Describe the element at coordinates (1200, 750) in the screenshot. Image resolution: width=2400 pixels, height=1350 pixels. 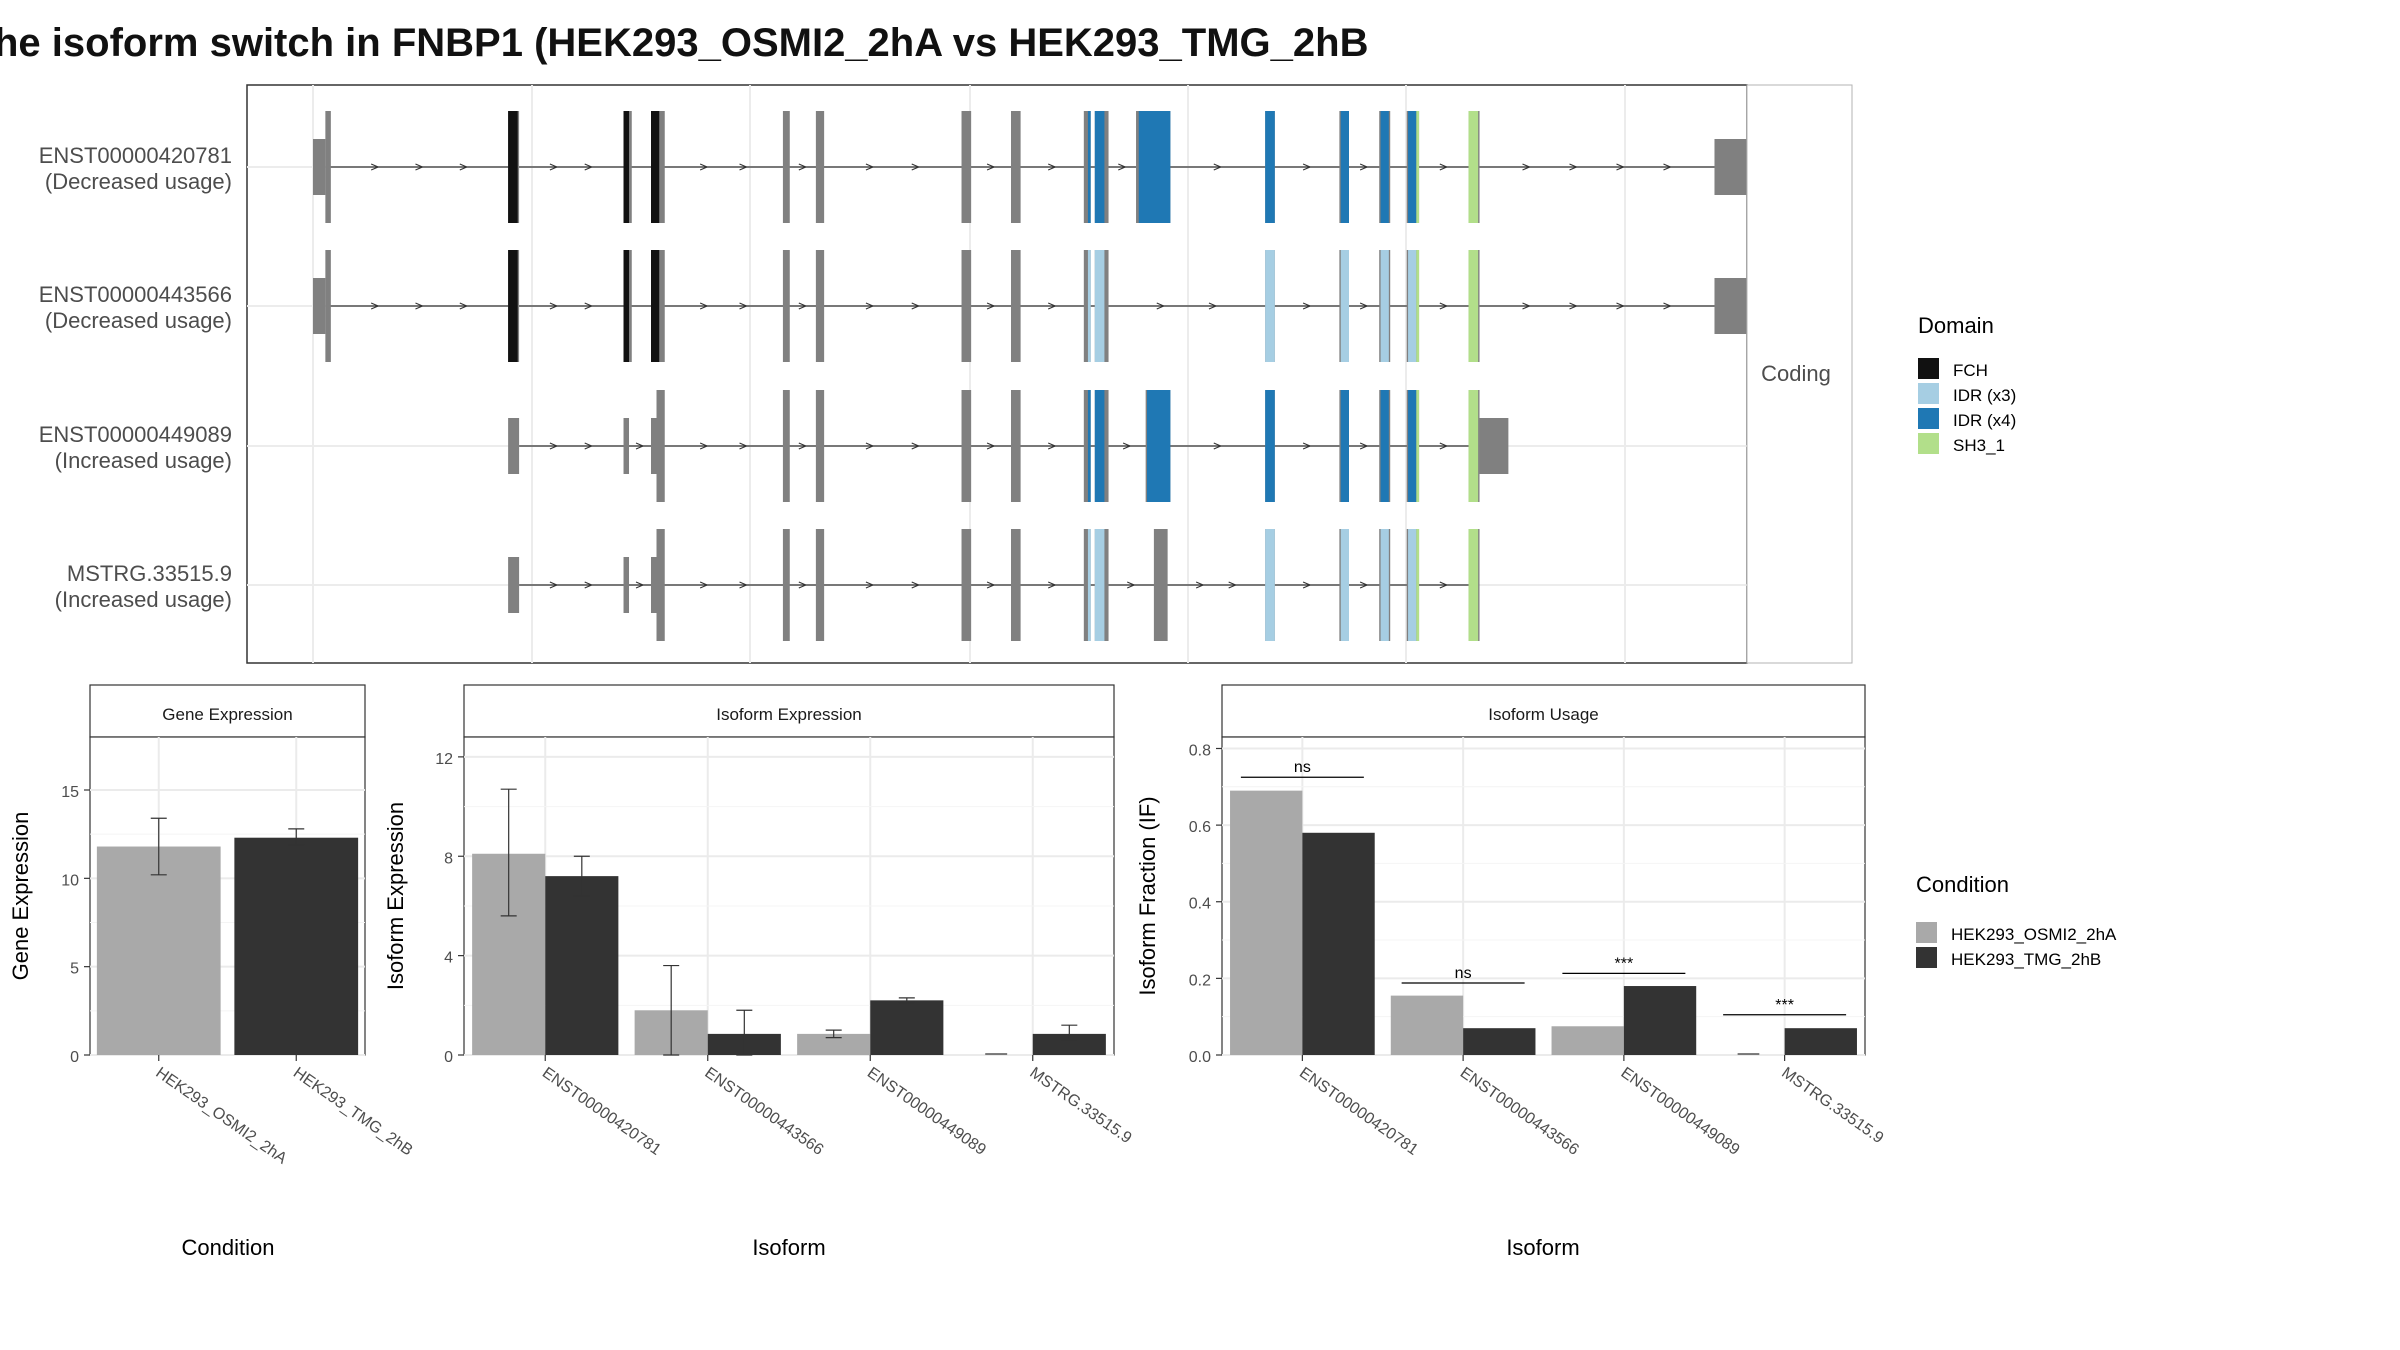
I see `y-tick-label: 0.8` at that location.